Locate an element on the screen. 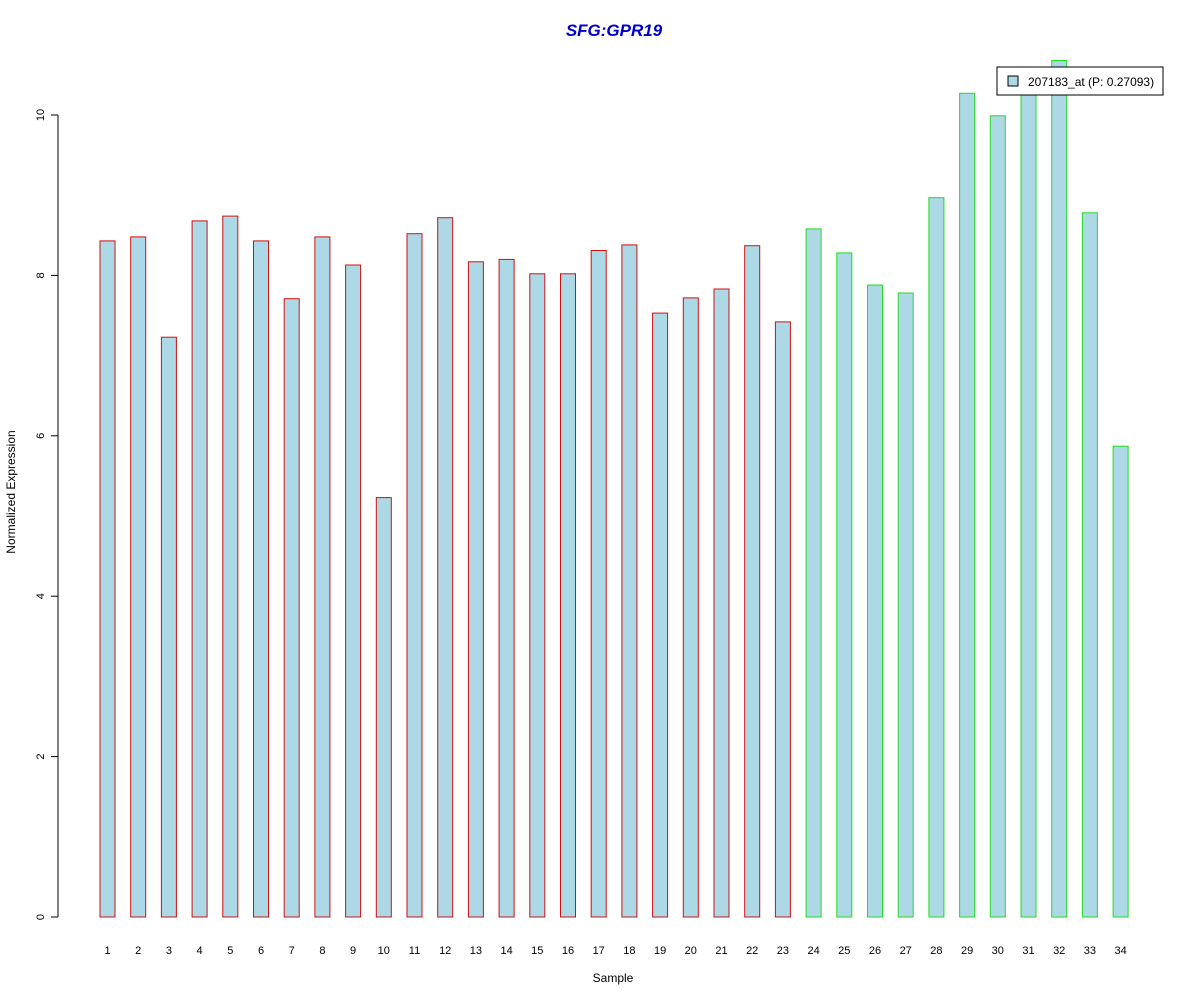 This screenshot has width=1200, height=1000. x-tick-label: 27 is located at coordinates (906, 951).